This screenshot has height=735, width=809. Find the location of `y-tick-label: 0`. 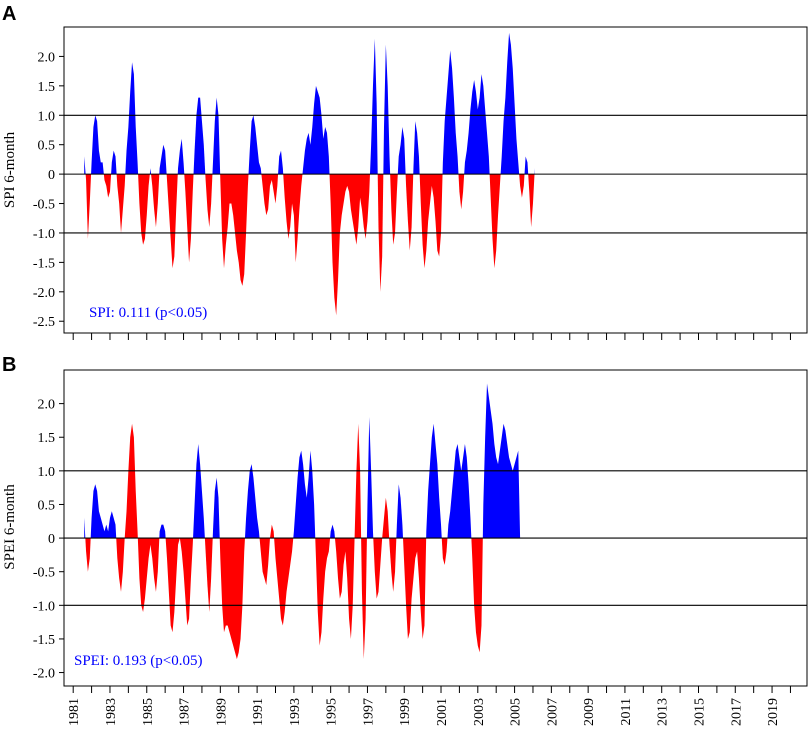

y-tick-label: 0 is located at coordinates (51, 539).